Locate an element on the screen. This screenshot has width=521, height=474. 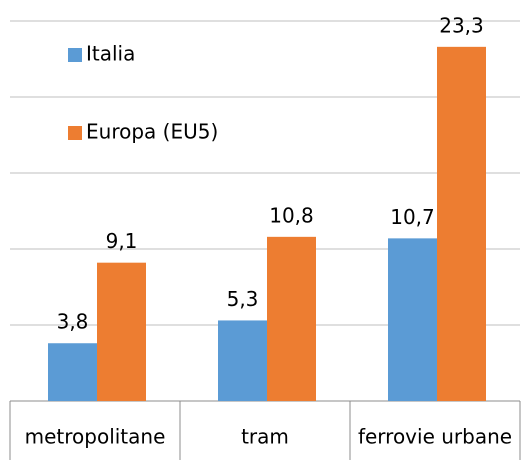
data-label: 3,8 is located at coordinates (73, 322).